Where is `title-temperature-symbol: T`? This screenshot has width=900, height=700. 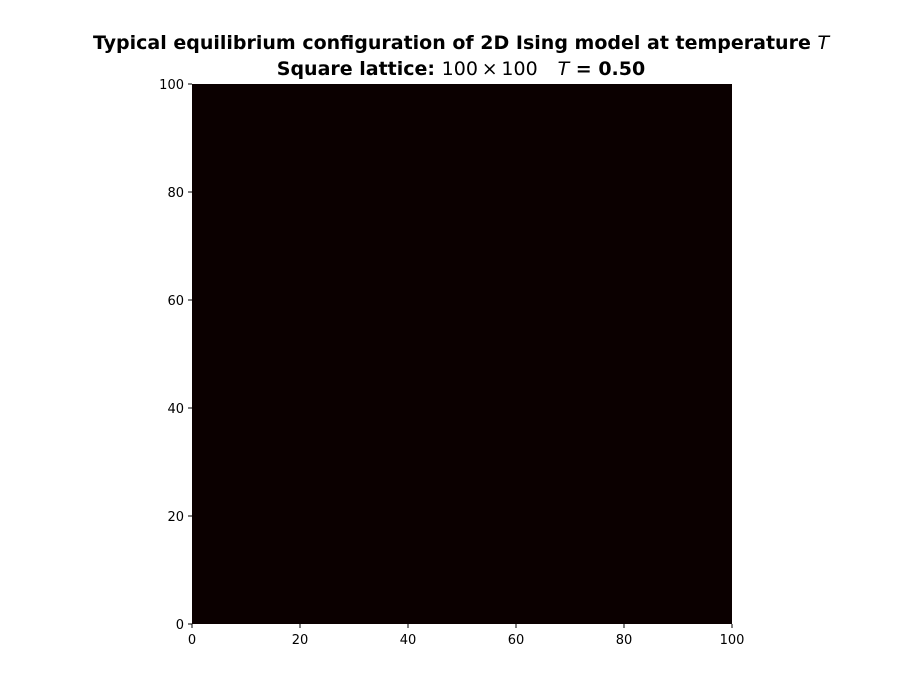
title-temperature-symbol: T is located at coordinates (823, 43).